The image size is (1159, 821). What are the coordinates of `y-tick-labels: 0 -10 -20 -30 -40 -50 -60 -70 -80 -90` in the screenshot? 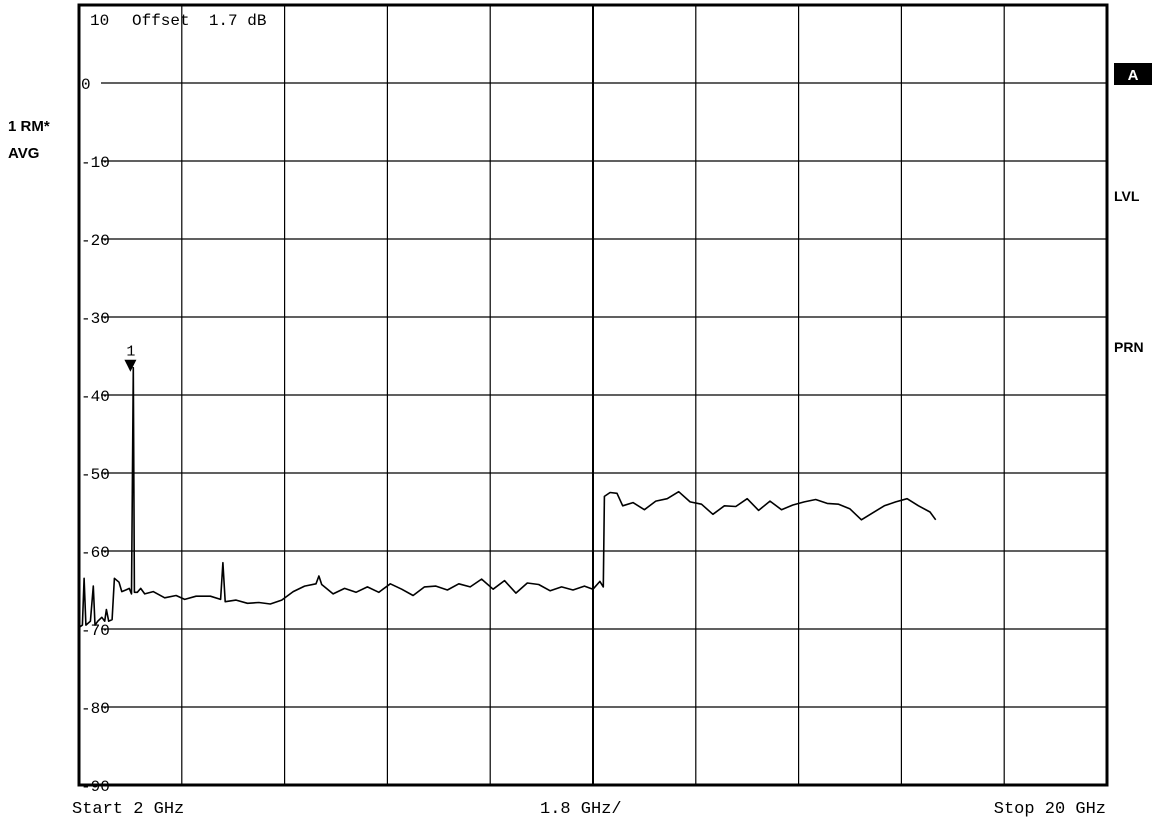 It's located at (95, 436).